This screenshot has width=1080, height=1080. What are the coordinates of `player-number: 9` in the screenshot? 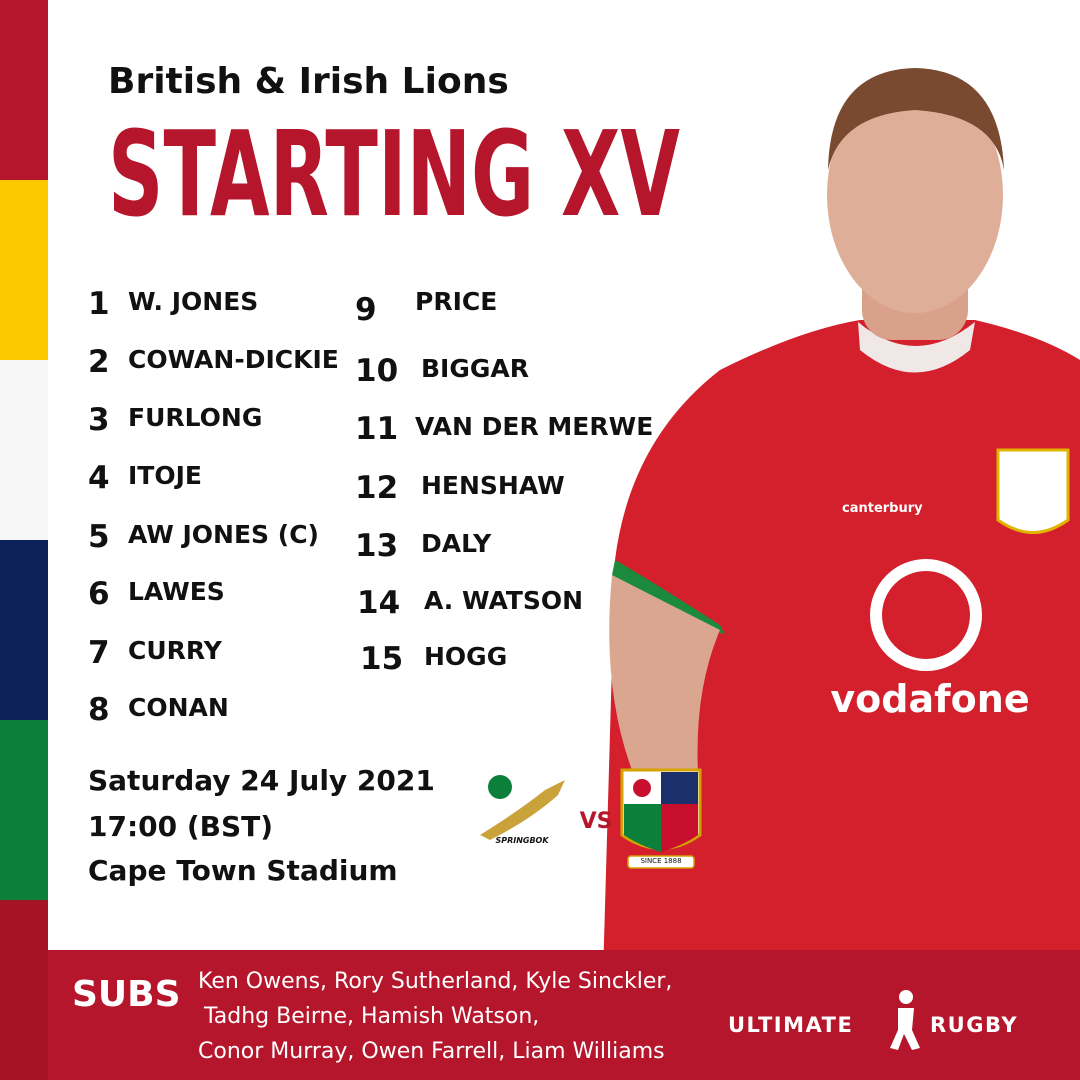 It's located at (366, 310).